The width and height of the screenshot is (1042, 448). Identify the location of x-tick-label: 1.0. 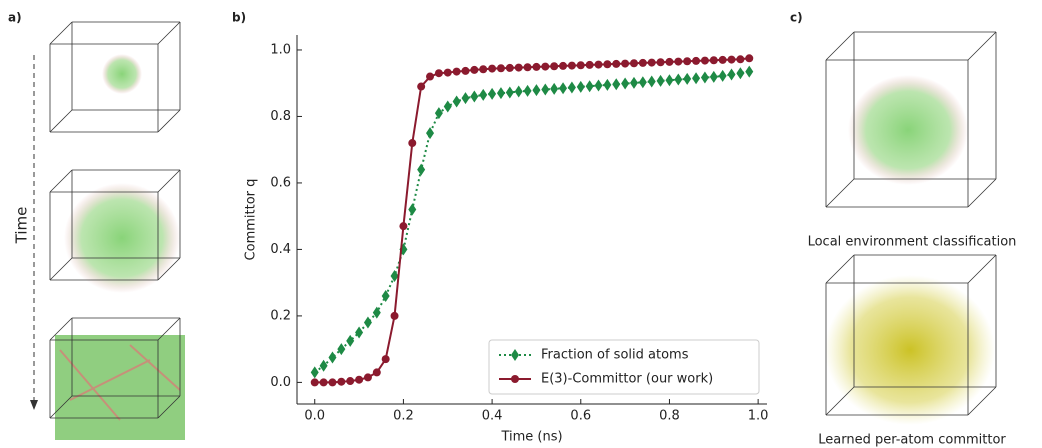
(758, 416).